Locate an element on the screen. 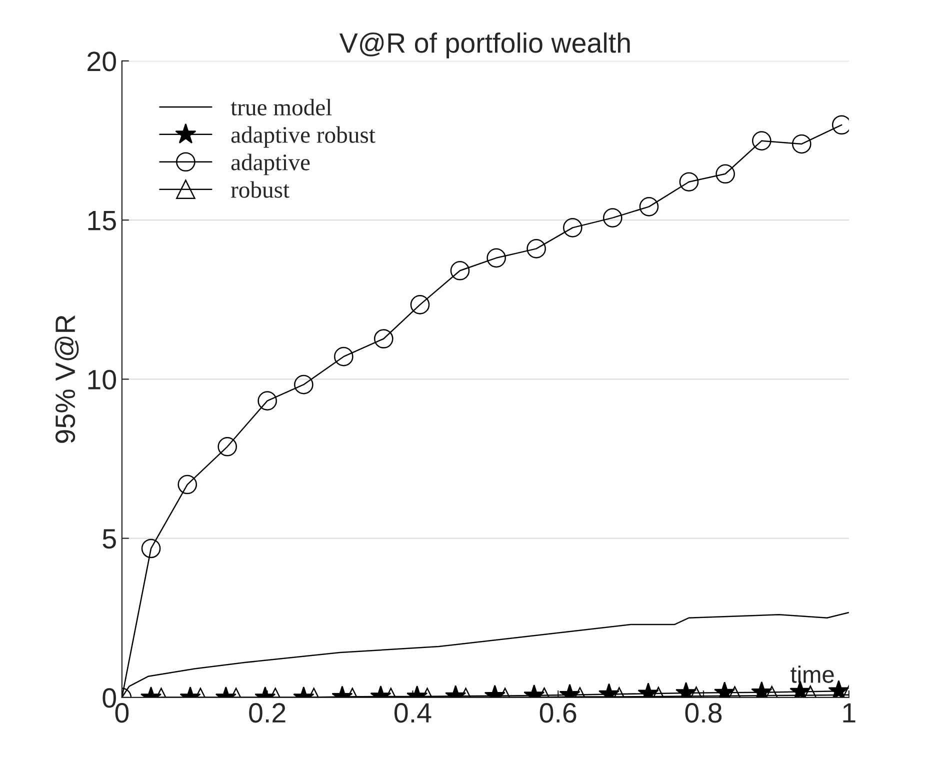  legend-label: true model is located at coordinates (281, 107).